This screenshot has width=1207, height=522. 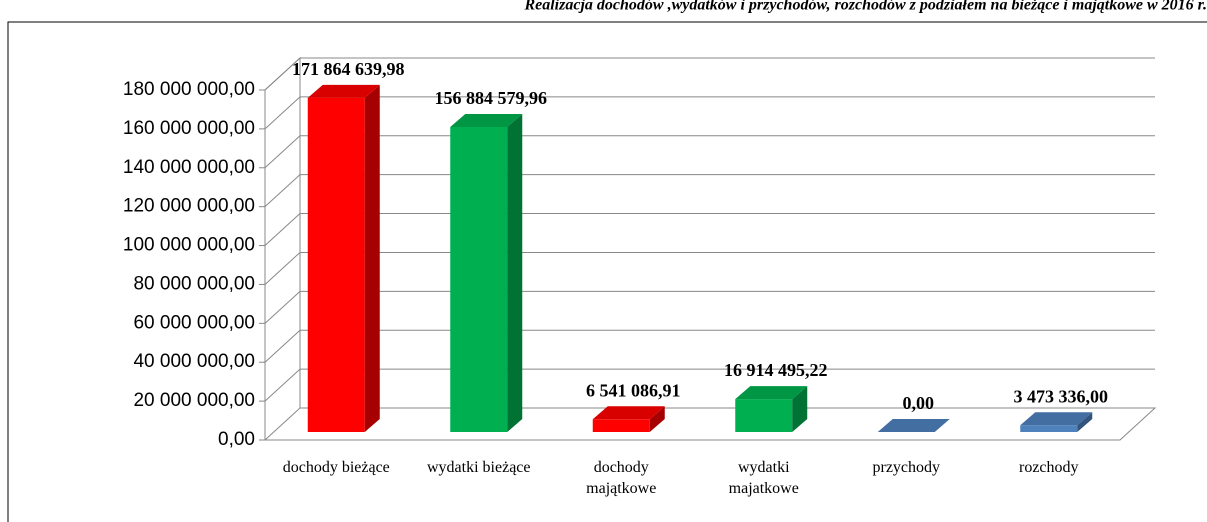 What do you see at coordinates (189, 245) in the screenshot?
I see `y-tick-label: 100 000 000,00` at bounding box center [189, 245].